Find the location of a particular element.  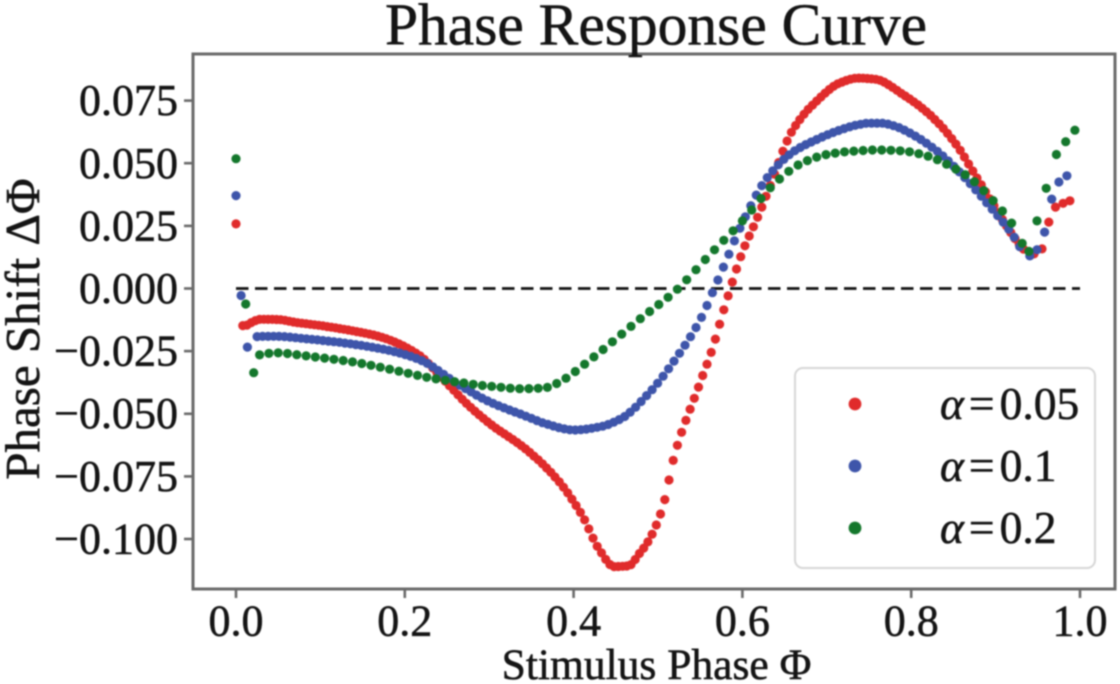

svg-text: 0.050 is located at coordinates (128, 163).